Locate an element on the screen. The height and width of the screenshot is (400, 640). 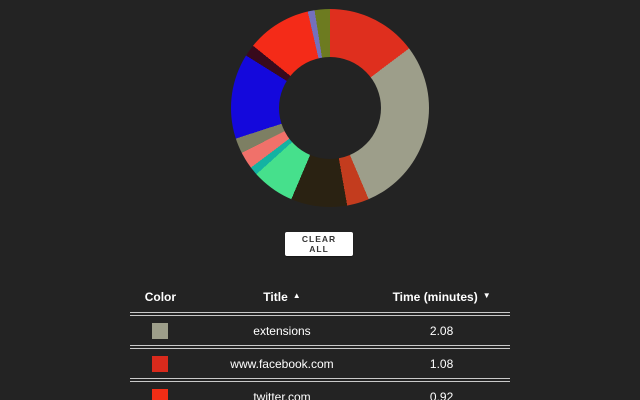
color-header-label: Color is located at coordinates (160, 296).